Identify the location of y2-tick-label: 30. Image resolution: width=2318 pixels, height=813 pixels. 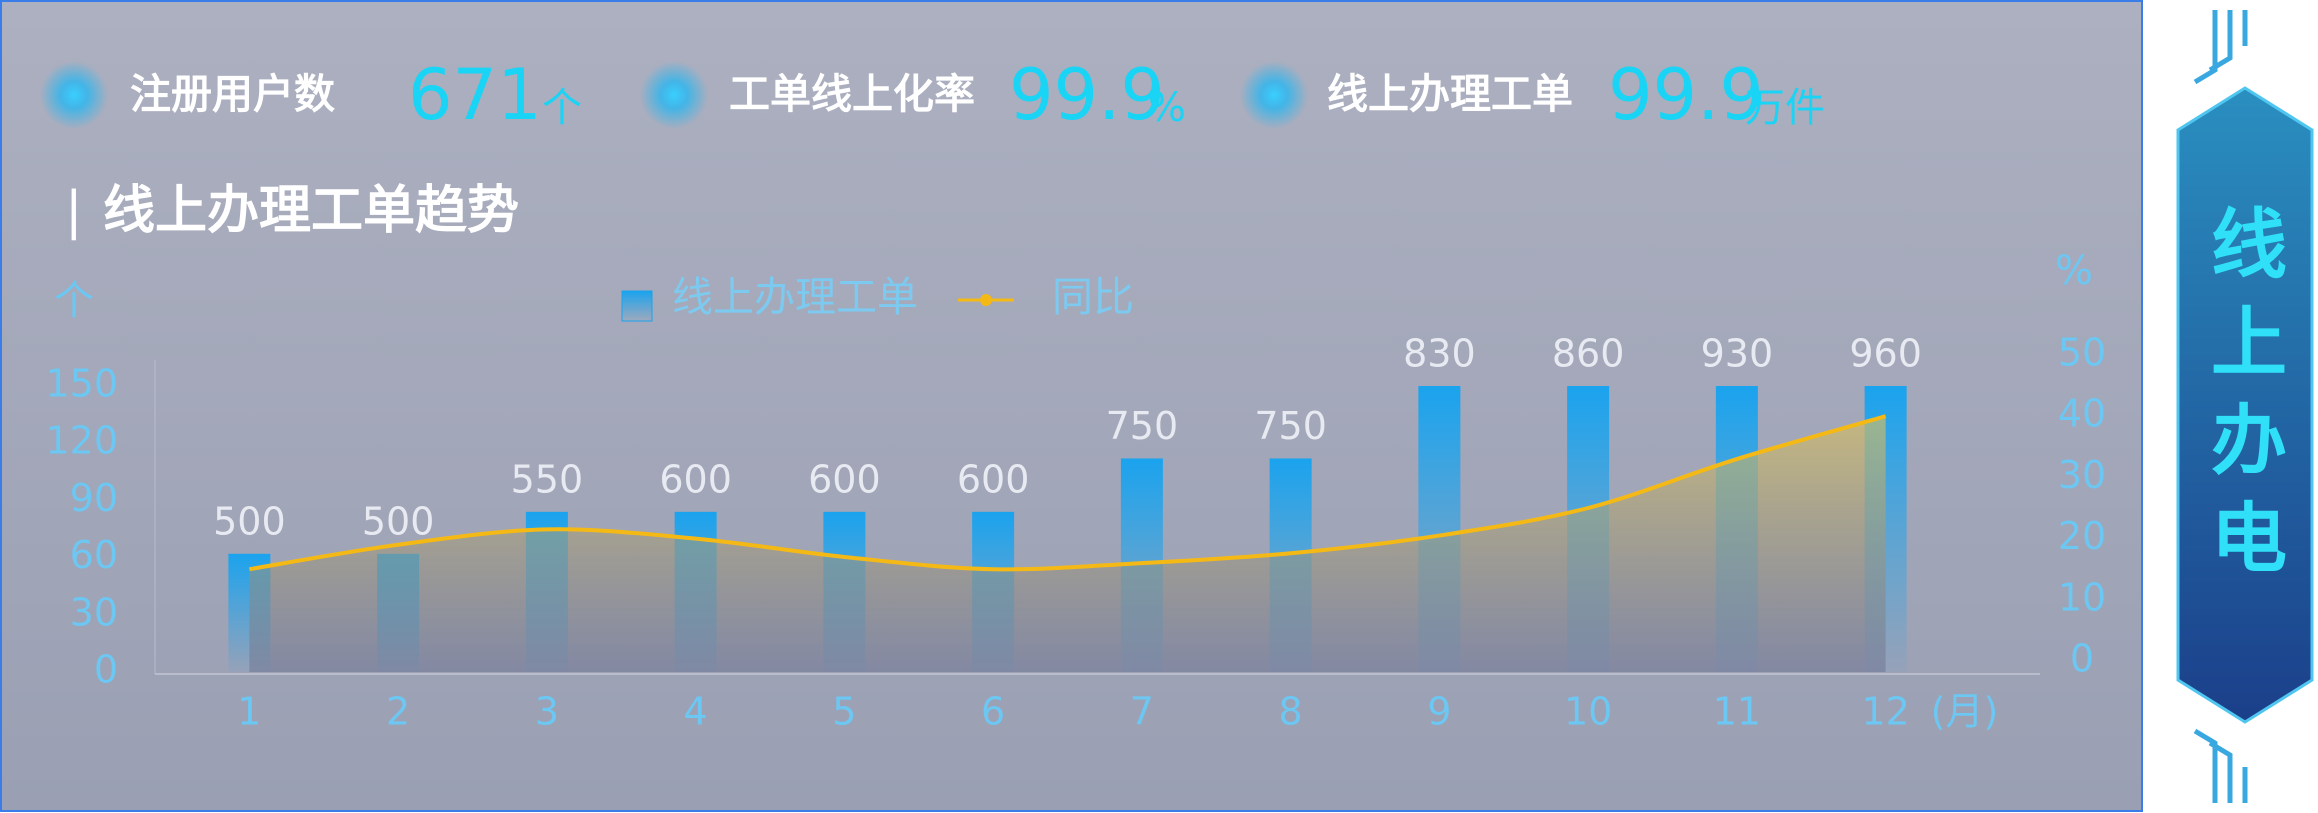
(2082, 475).